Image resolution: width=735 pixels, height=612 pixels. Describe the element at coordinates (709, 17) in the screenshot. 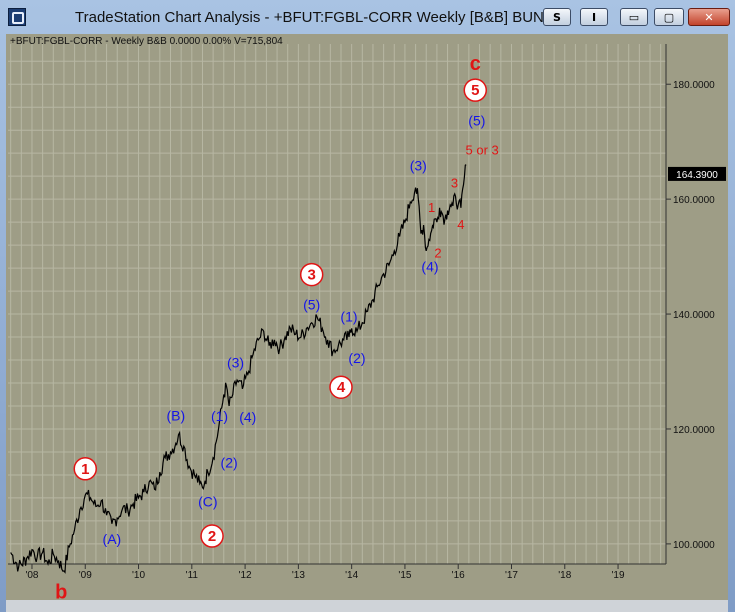

I see `close-button: ✕` at that location.